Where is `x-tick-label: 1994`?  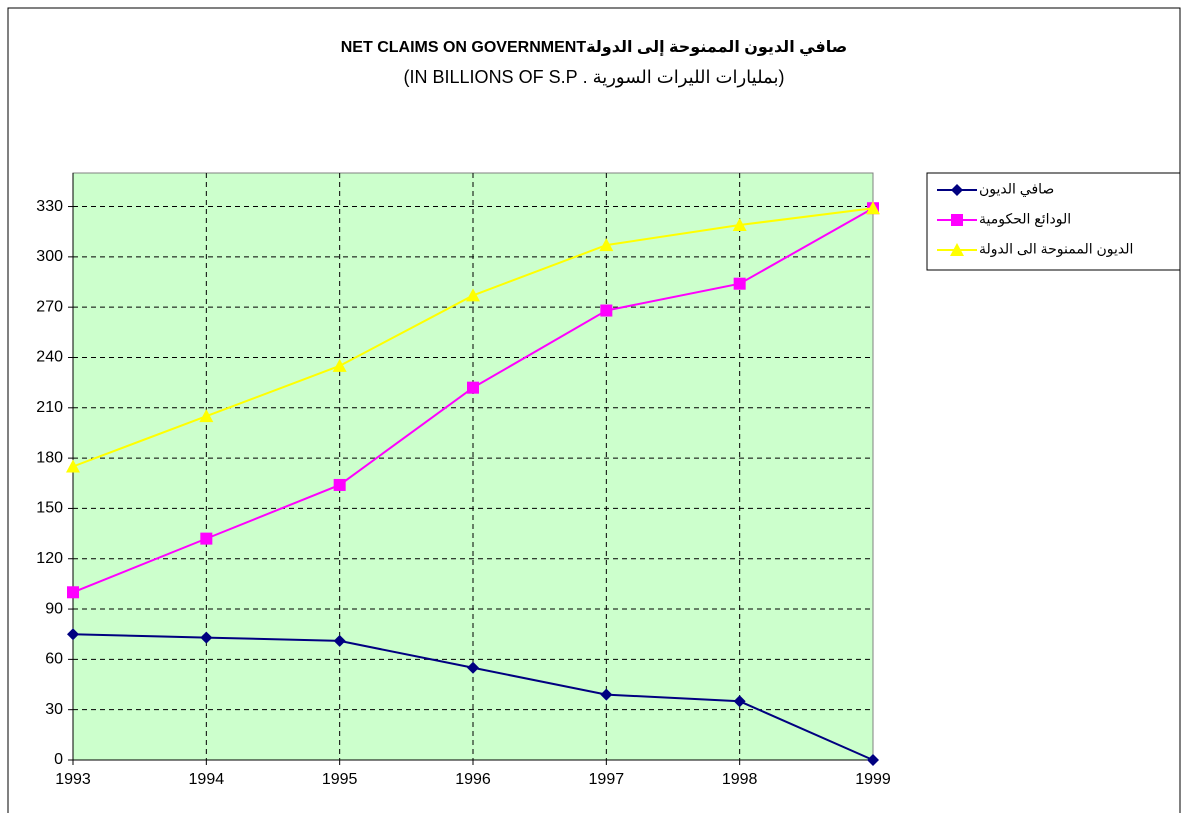 x-tick-label: 1994 is located at coordinates (207, 779).